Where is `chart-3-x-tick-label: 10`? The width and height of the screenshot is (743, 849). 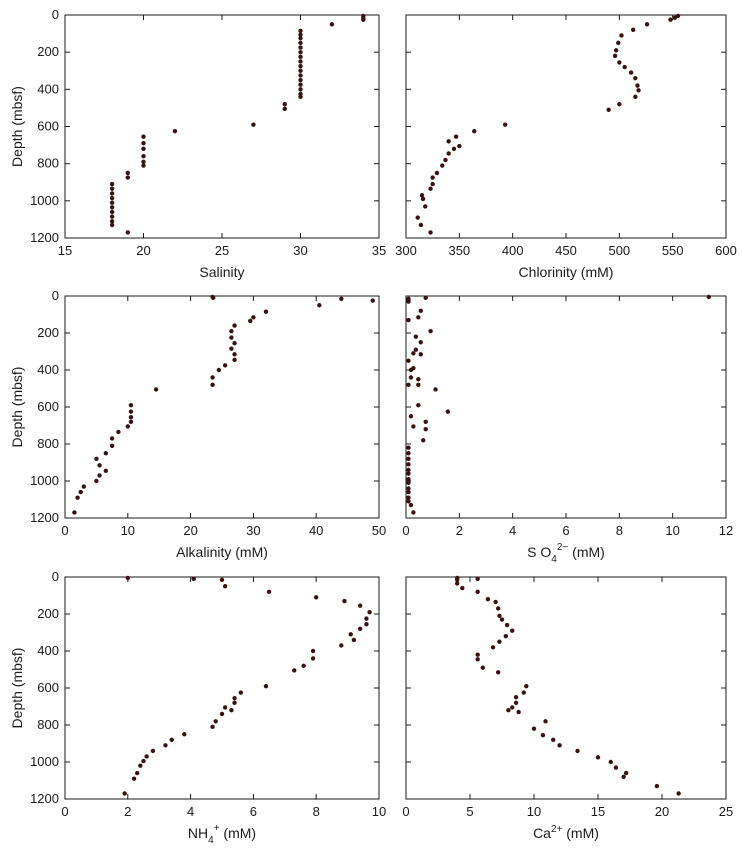 chart-3-x-tick-label: 10 is located at coordinates (672, 530).